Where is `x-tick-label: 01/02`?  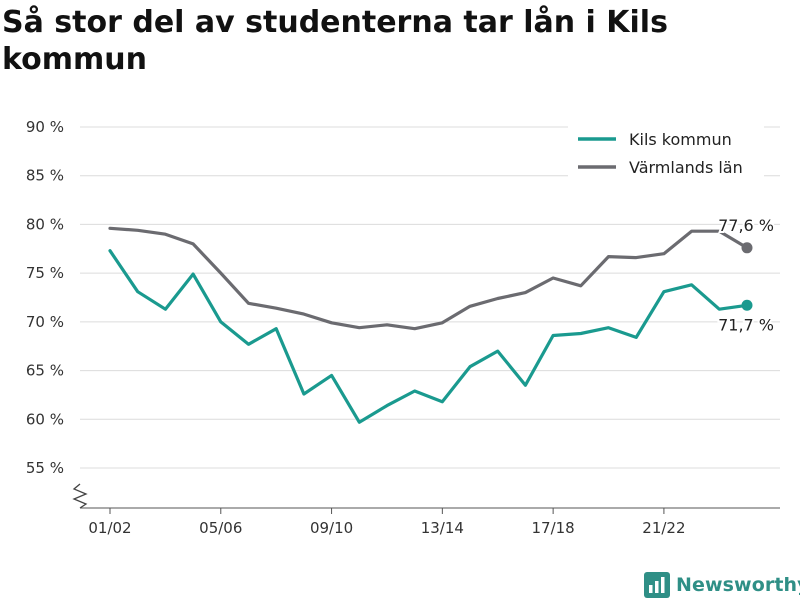
x-tick-label: 01/02 is located at coordinates (109, 528).